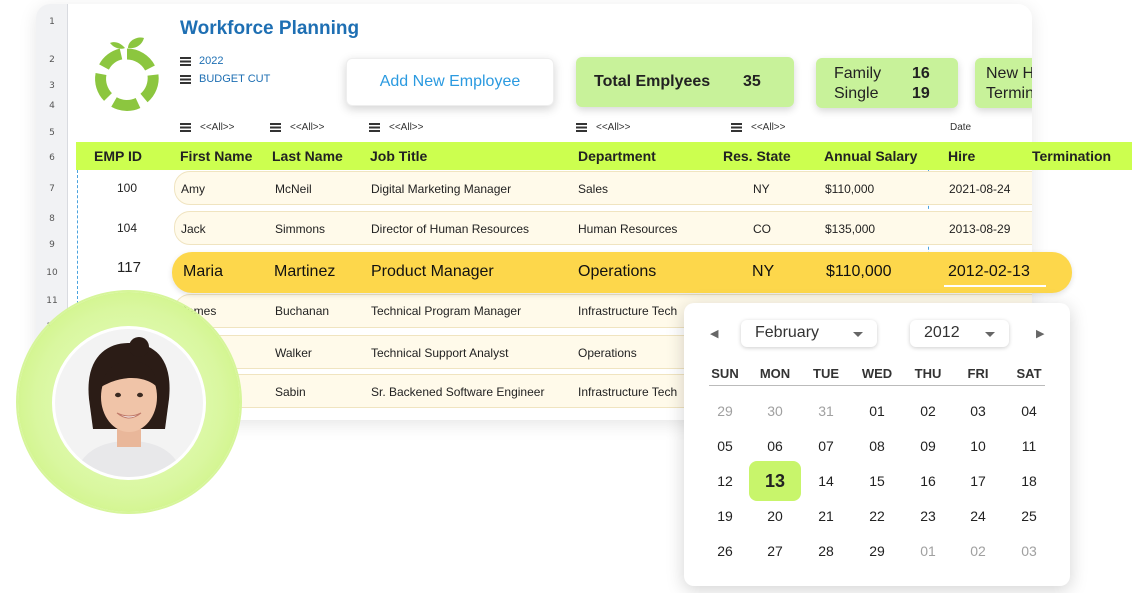  Describe the element at coordinates (396, 127) in the screenshot. I see `column-filter-job-title: <<All>>` at that location.